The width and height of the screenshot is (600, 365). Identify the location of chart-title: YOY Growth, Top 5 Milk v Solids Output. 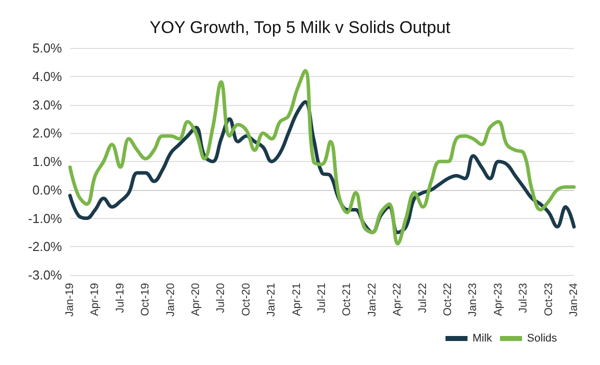
(300, 27).